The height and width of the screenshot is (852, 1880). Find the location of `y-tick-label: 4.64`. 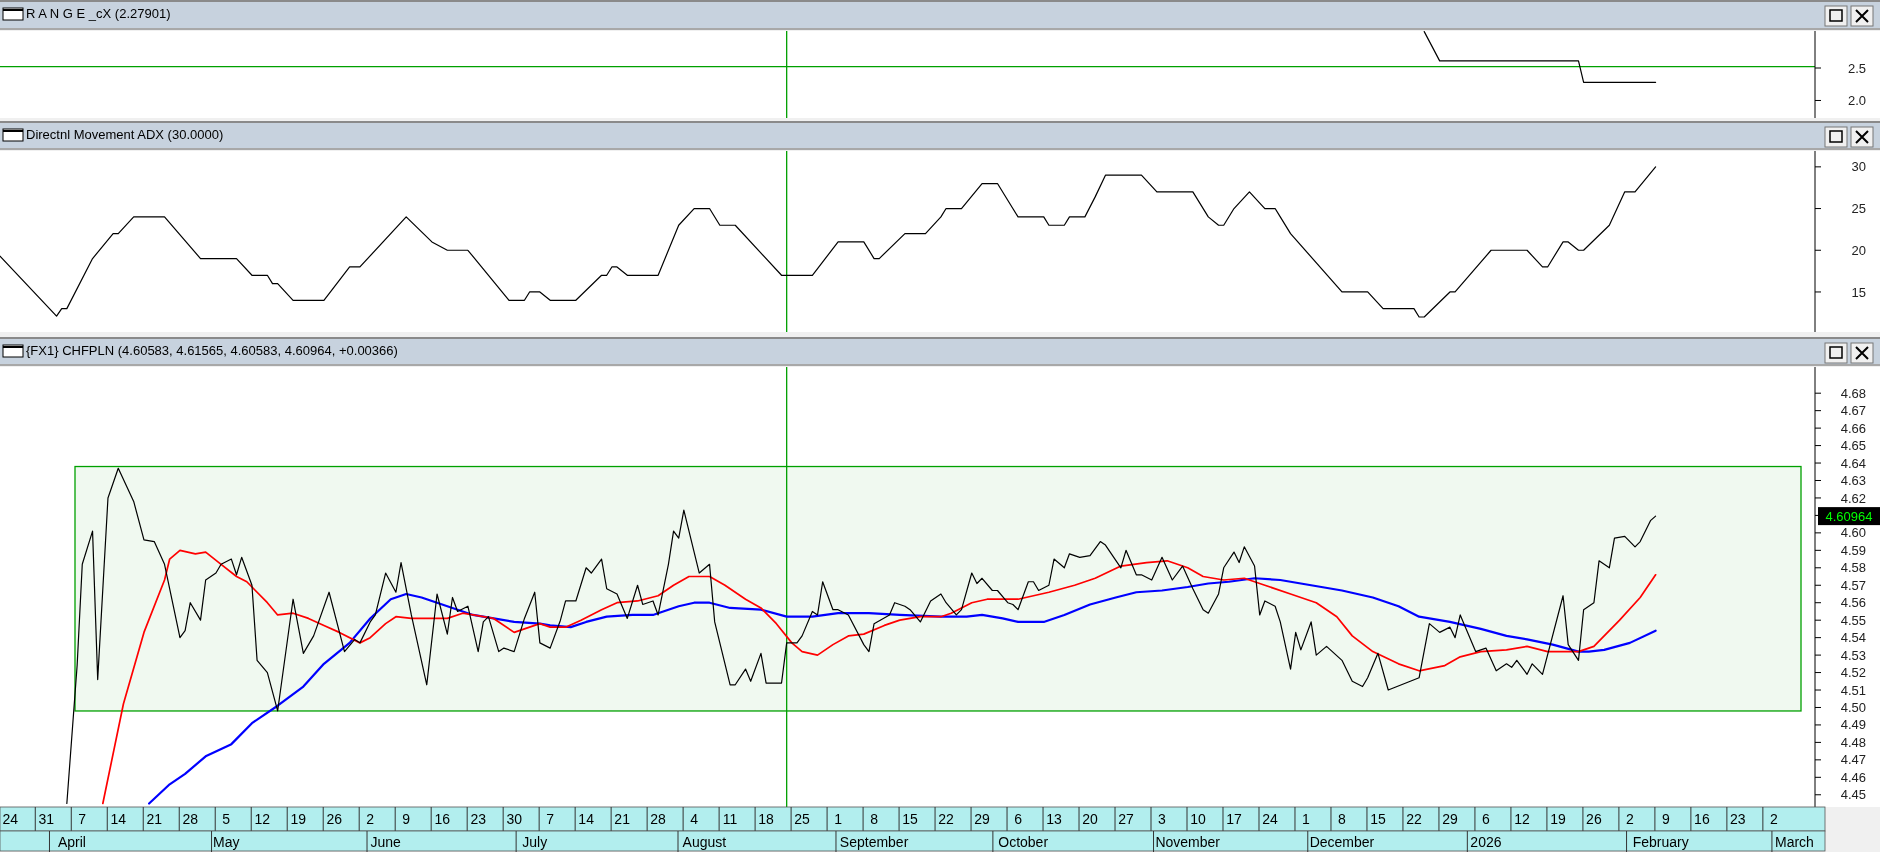

y-tick-label: 4.64 is located at coordinates (1853, 463).